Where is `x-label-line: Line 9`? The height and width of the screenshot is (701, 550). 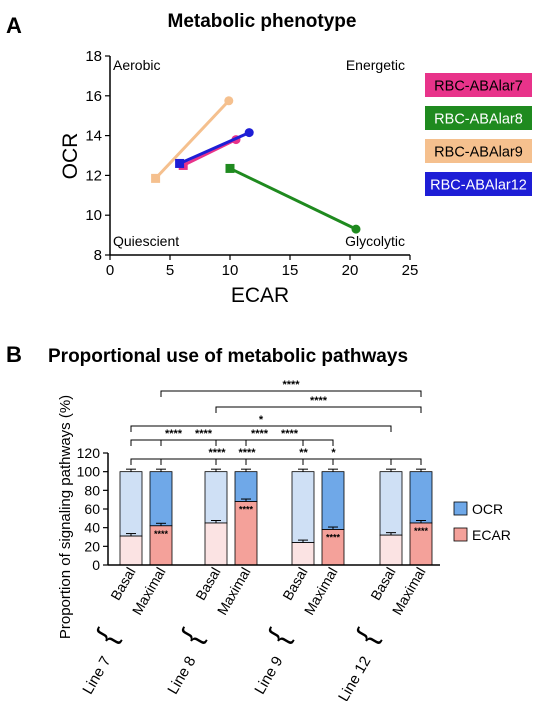
x-label-line: Line 9 is located at coordinates (268, 676).